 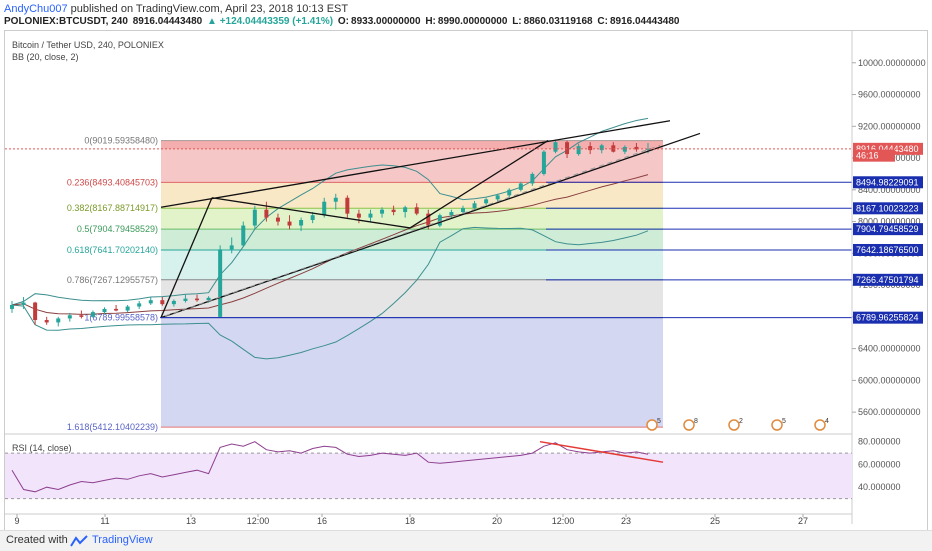 I want to click on tradingview-brand-link: TradingView, so click(x=122, y=540).